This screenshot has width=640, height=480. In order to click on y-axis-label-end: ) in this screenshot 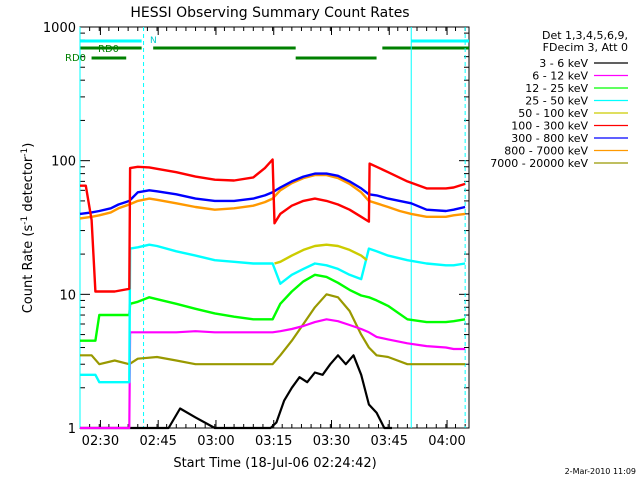, I will do `click(28, 145)`.